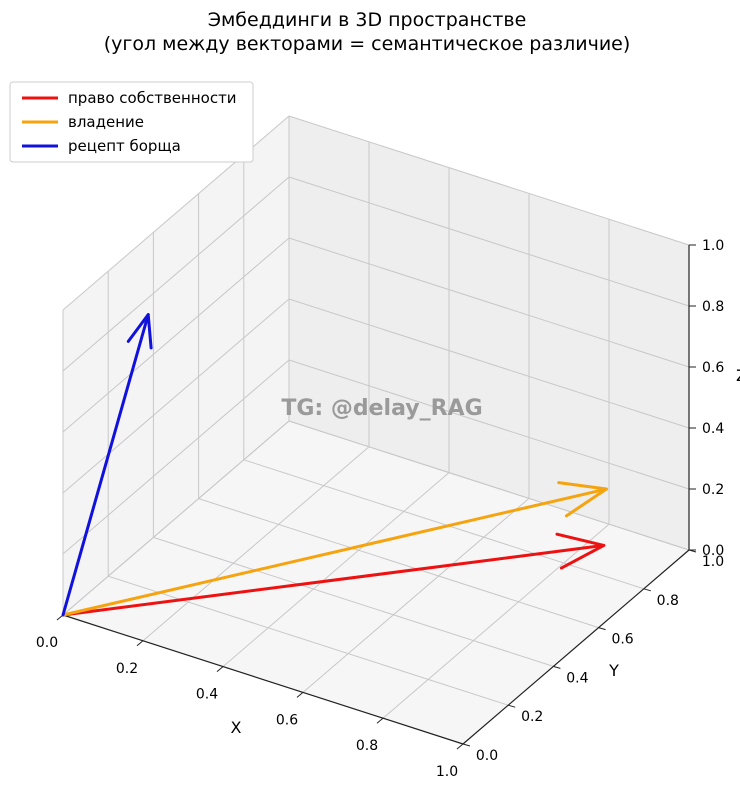 Image resolution: width=740 pixels, height=800 pixels. Describe the element at coordinates (613, 670) in the screenshot. I see `y-axis-label: Y` at that location.